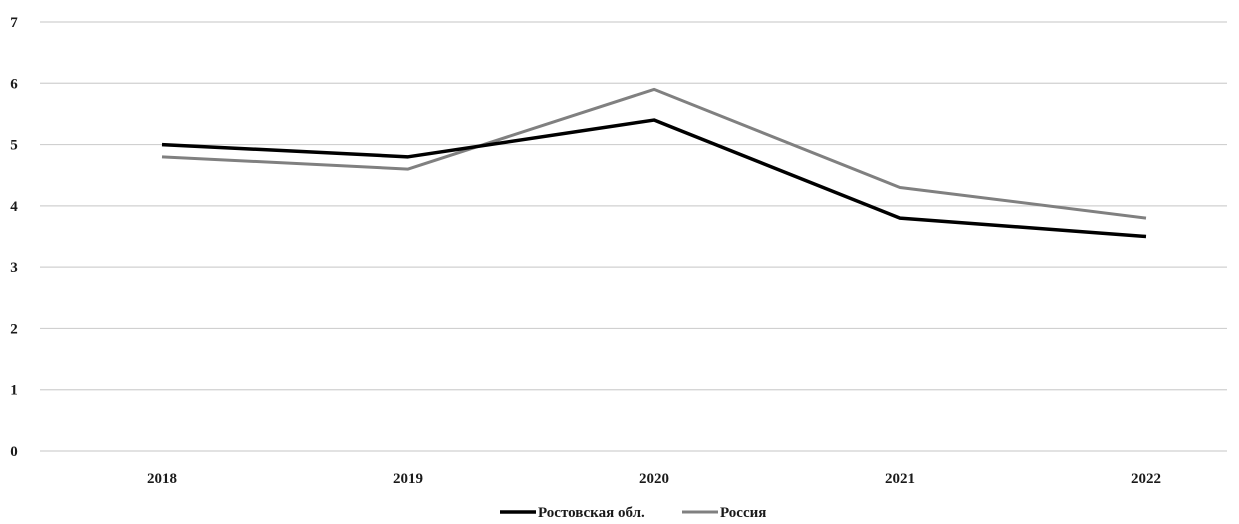 Image resolution: width=1239 pixels, height=524 pixels. Describe the element at coordinates (14, 146) in the screenshot. I see `y-tick-label: 5` at that location.